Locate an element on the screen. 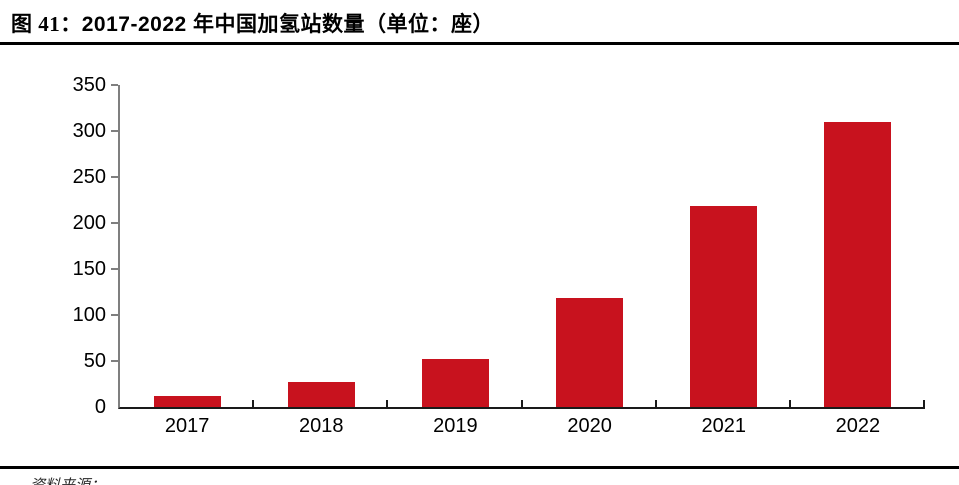  footer-divider is located at coordinates (479, 467).